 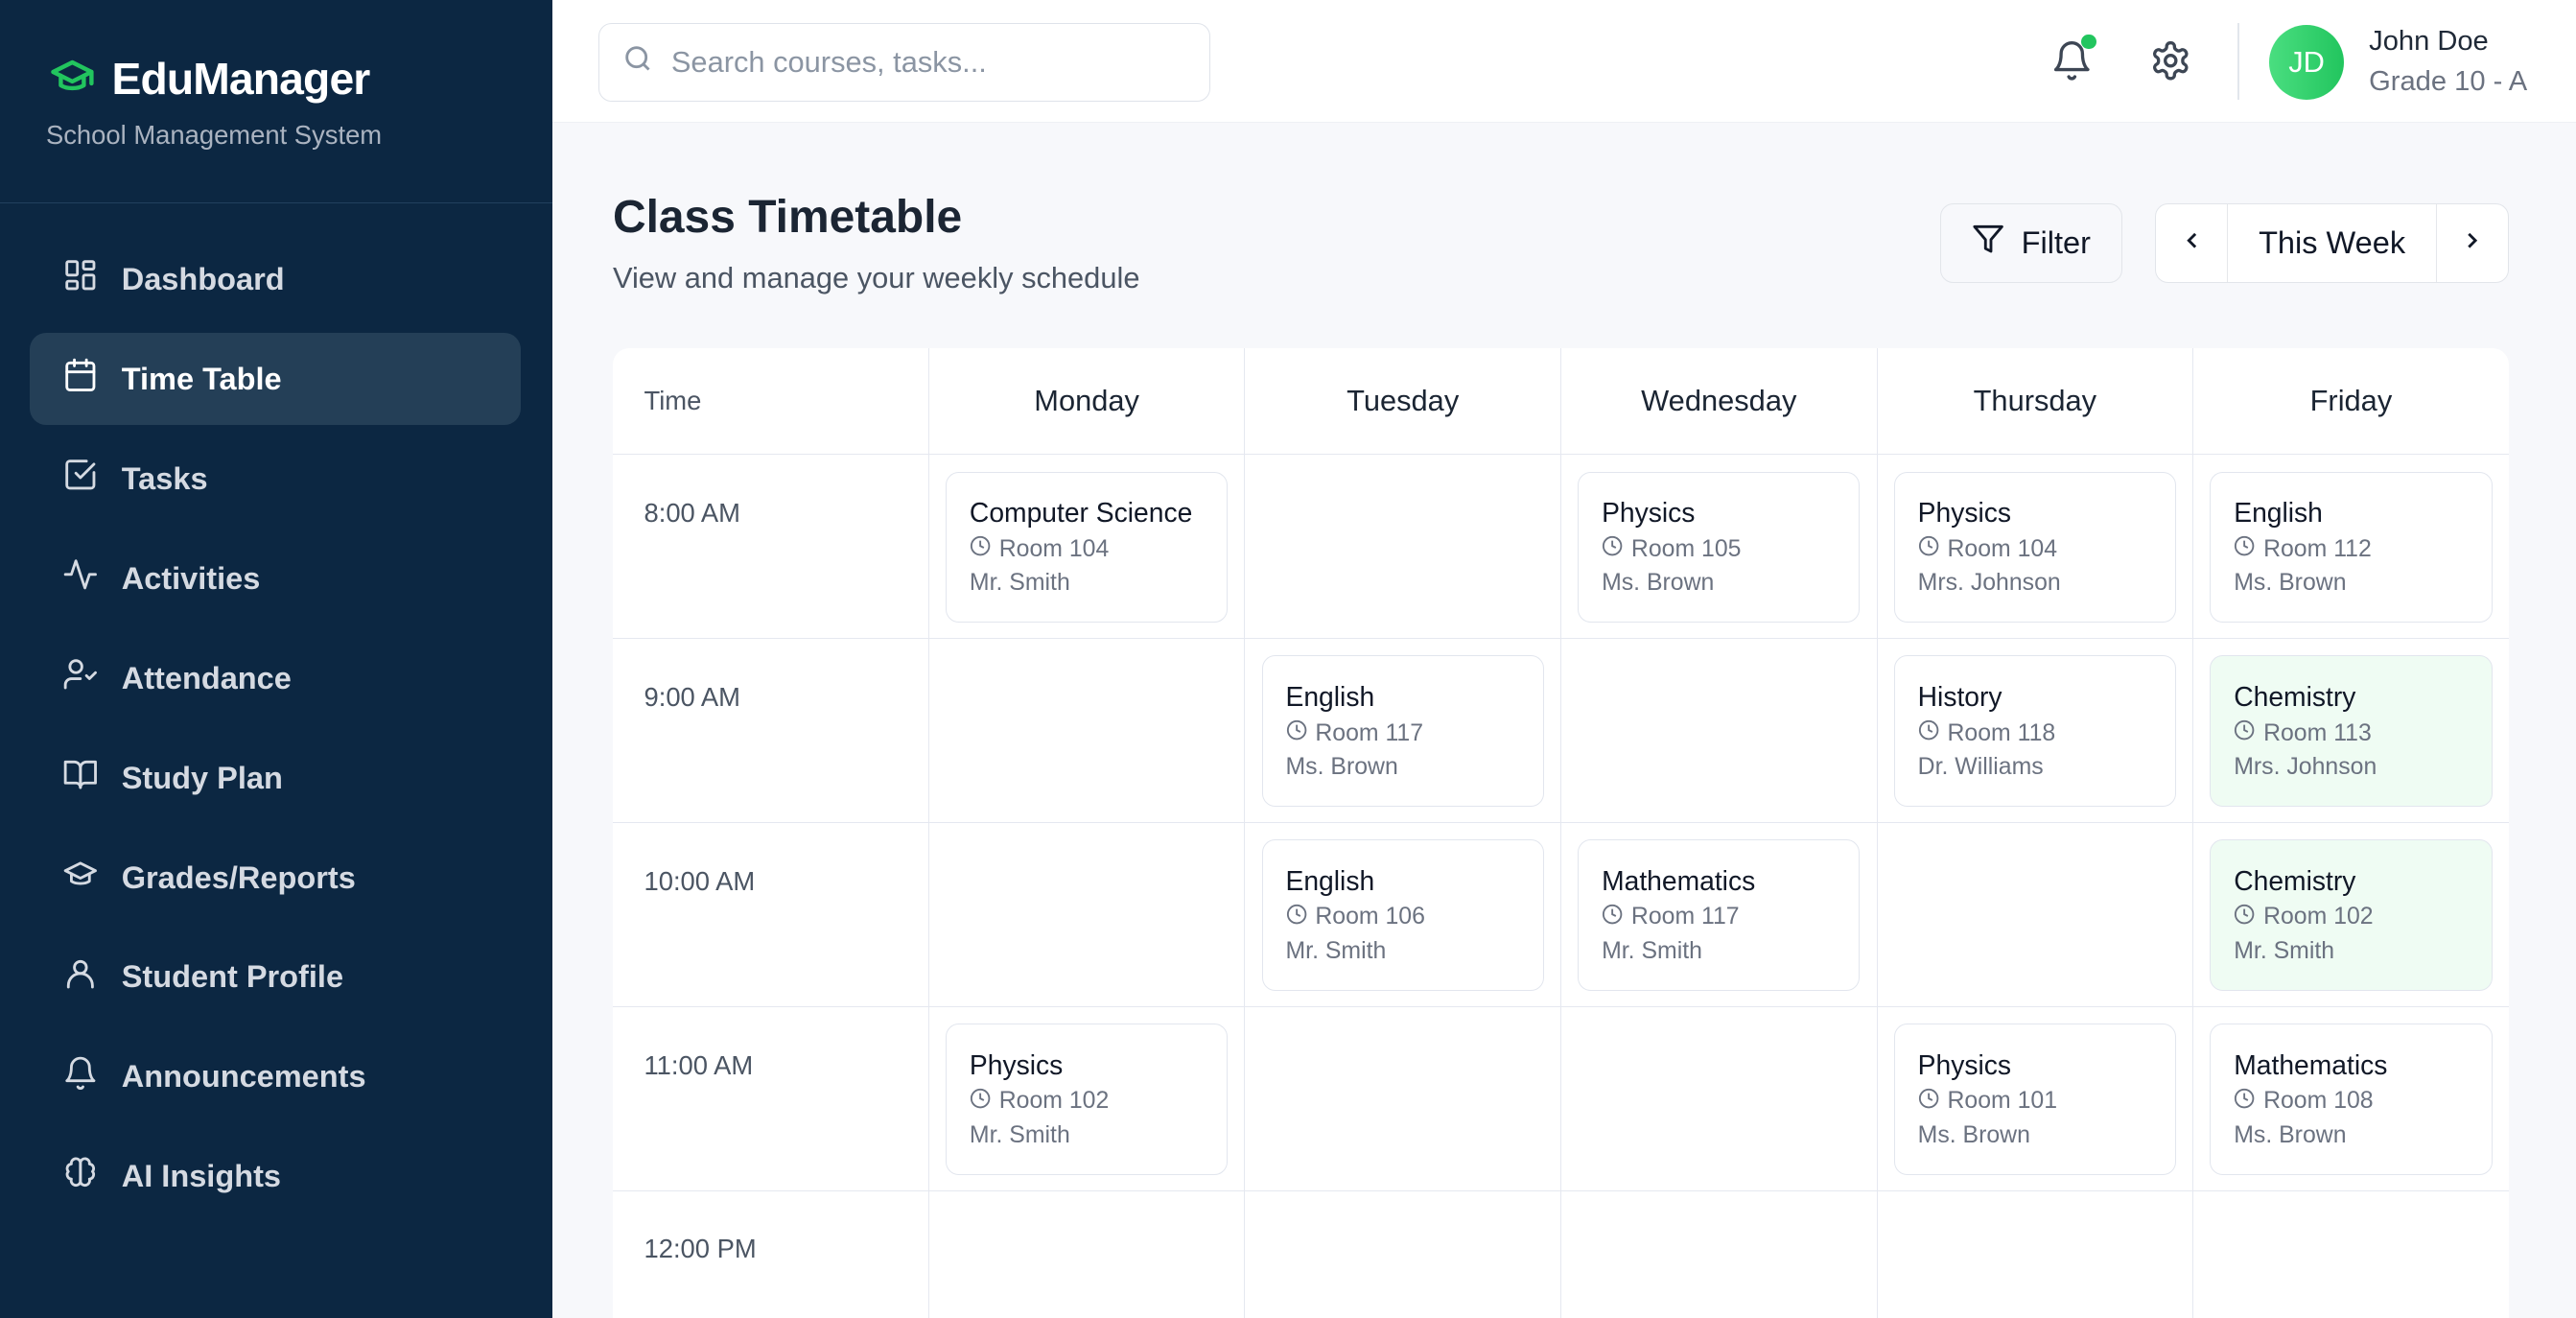 I want to click on notifications-button, so click(x=2073, y=58).